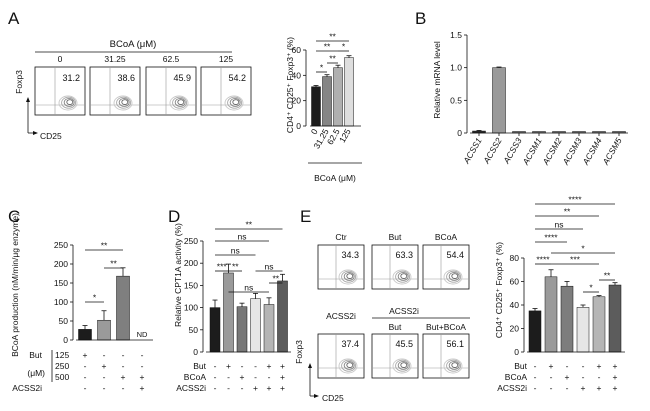 The height and width of the screenshot is (411, 650). Describe the element at coordinates (572, 151) in the screenshot. I see `panel-b-category: ACSM3` at that location.